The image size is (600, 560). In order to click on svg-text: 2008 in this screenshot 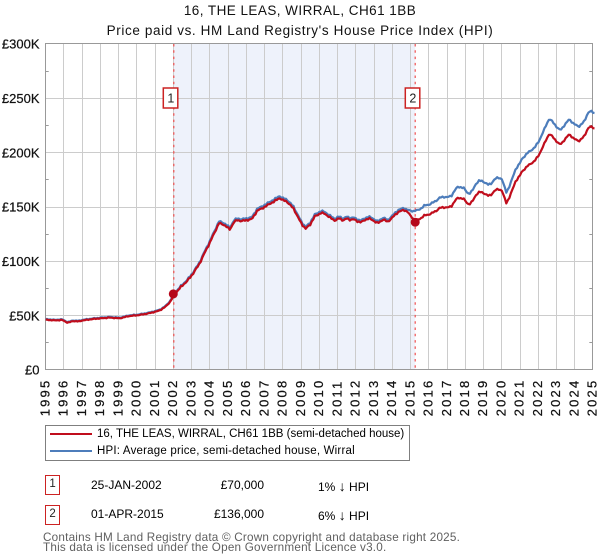, I will do `click(282, 398)`.